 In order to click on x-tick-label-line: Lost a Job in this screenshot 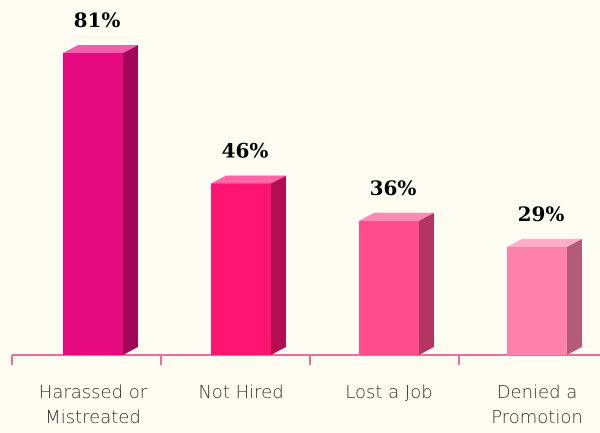, I will do `click(388, 392)`.